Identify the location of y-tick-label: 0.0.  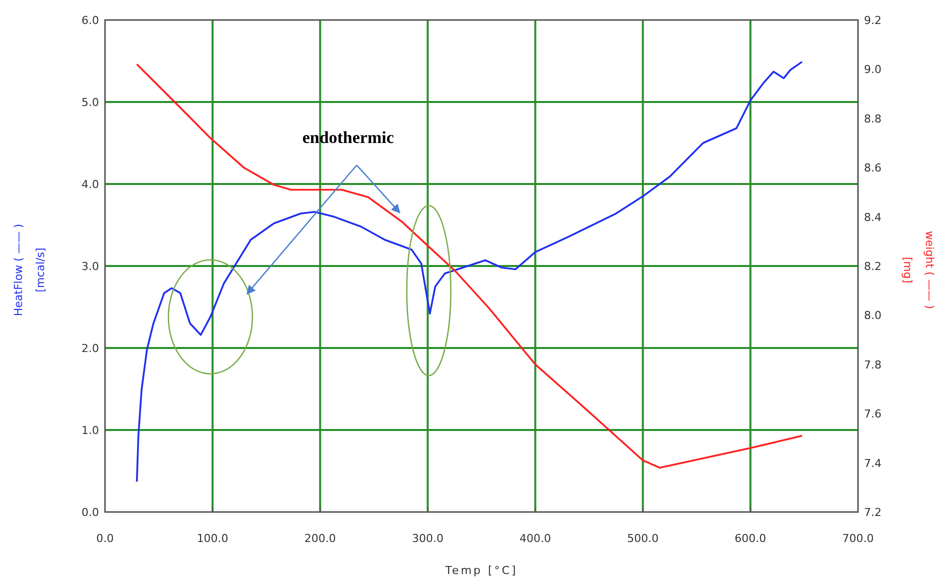
(90, 512).